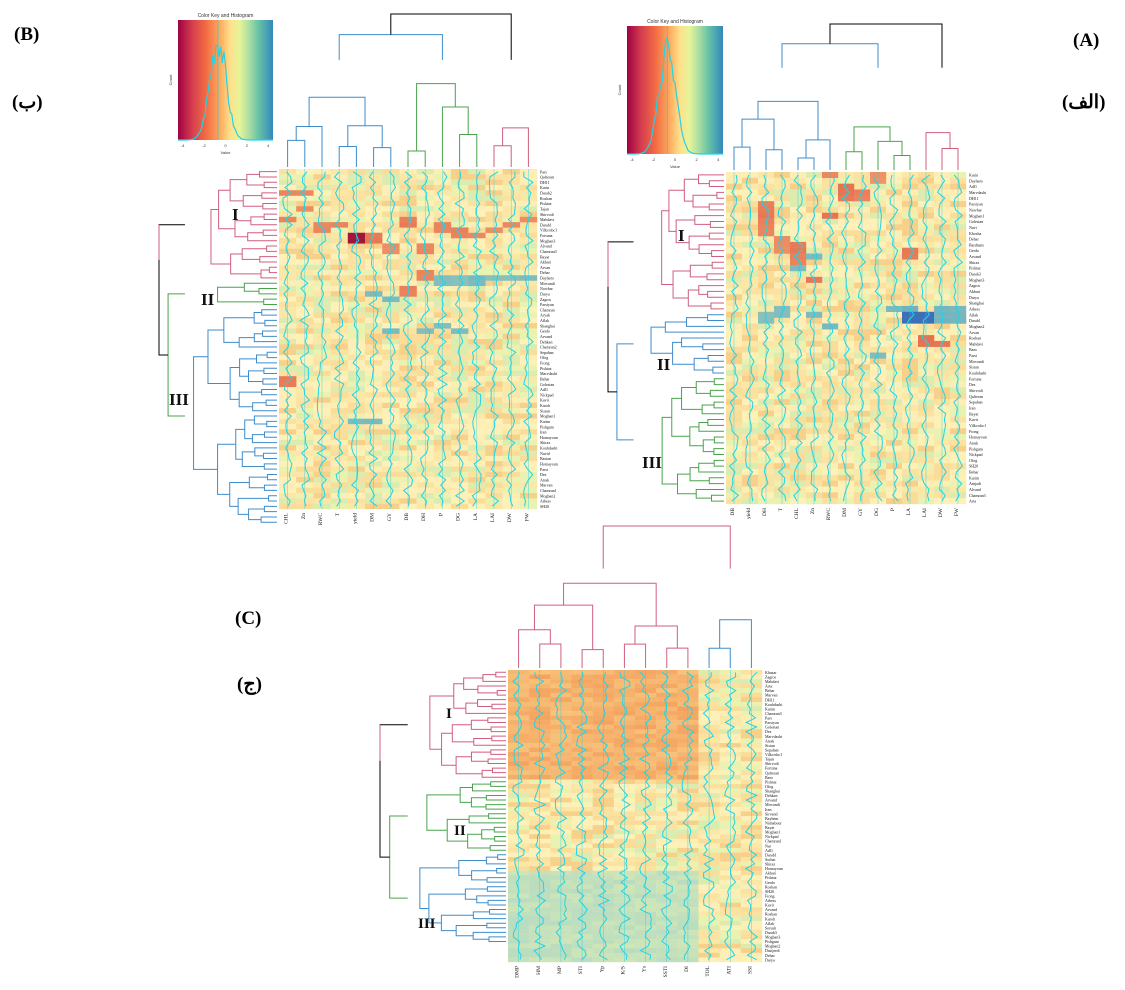 The width and height of the screenshot is (1125, 990). Describe the element at coordinates (977, 244) in the screenshot. I see `row-label: Bardnam` at that location.